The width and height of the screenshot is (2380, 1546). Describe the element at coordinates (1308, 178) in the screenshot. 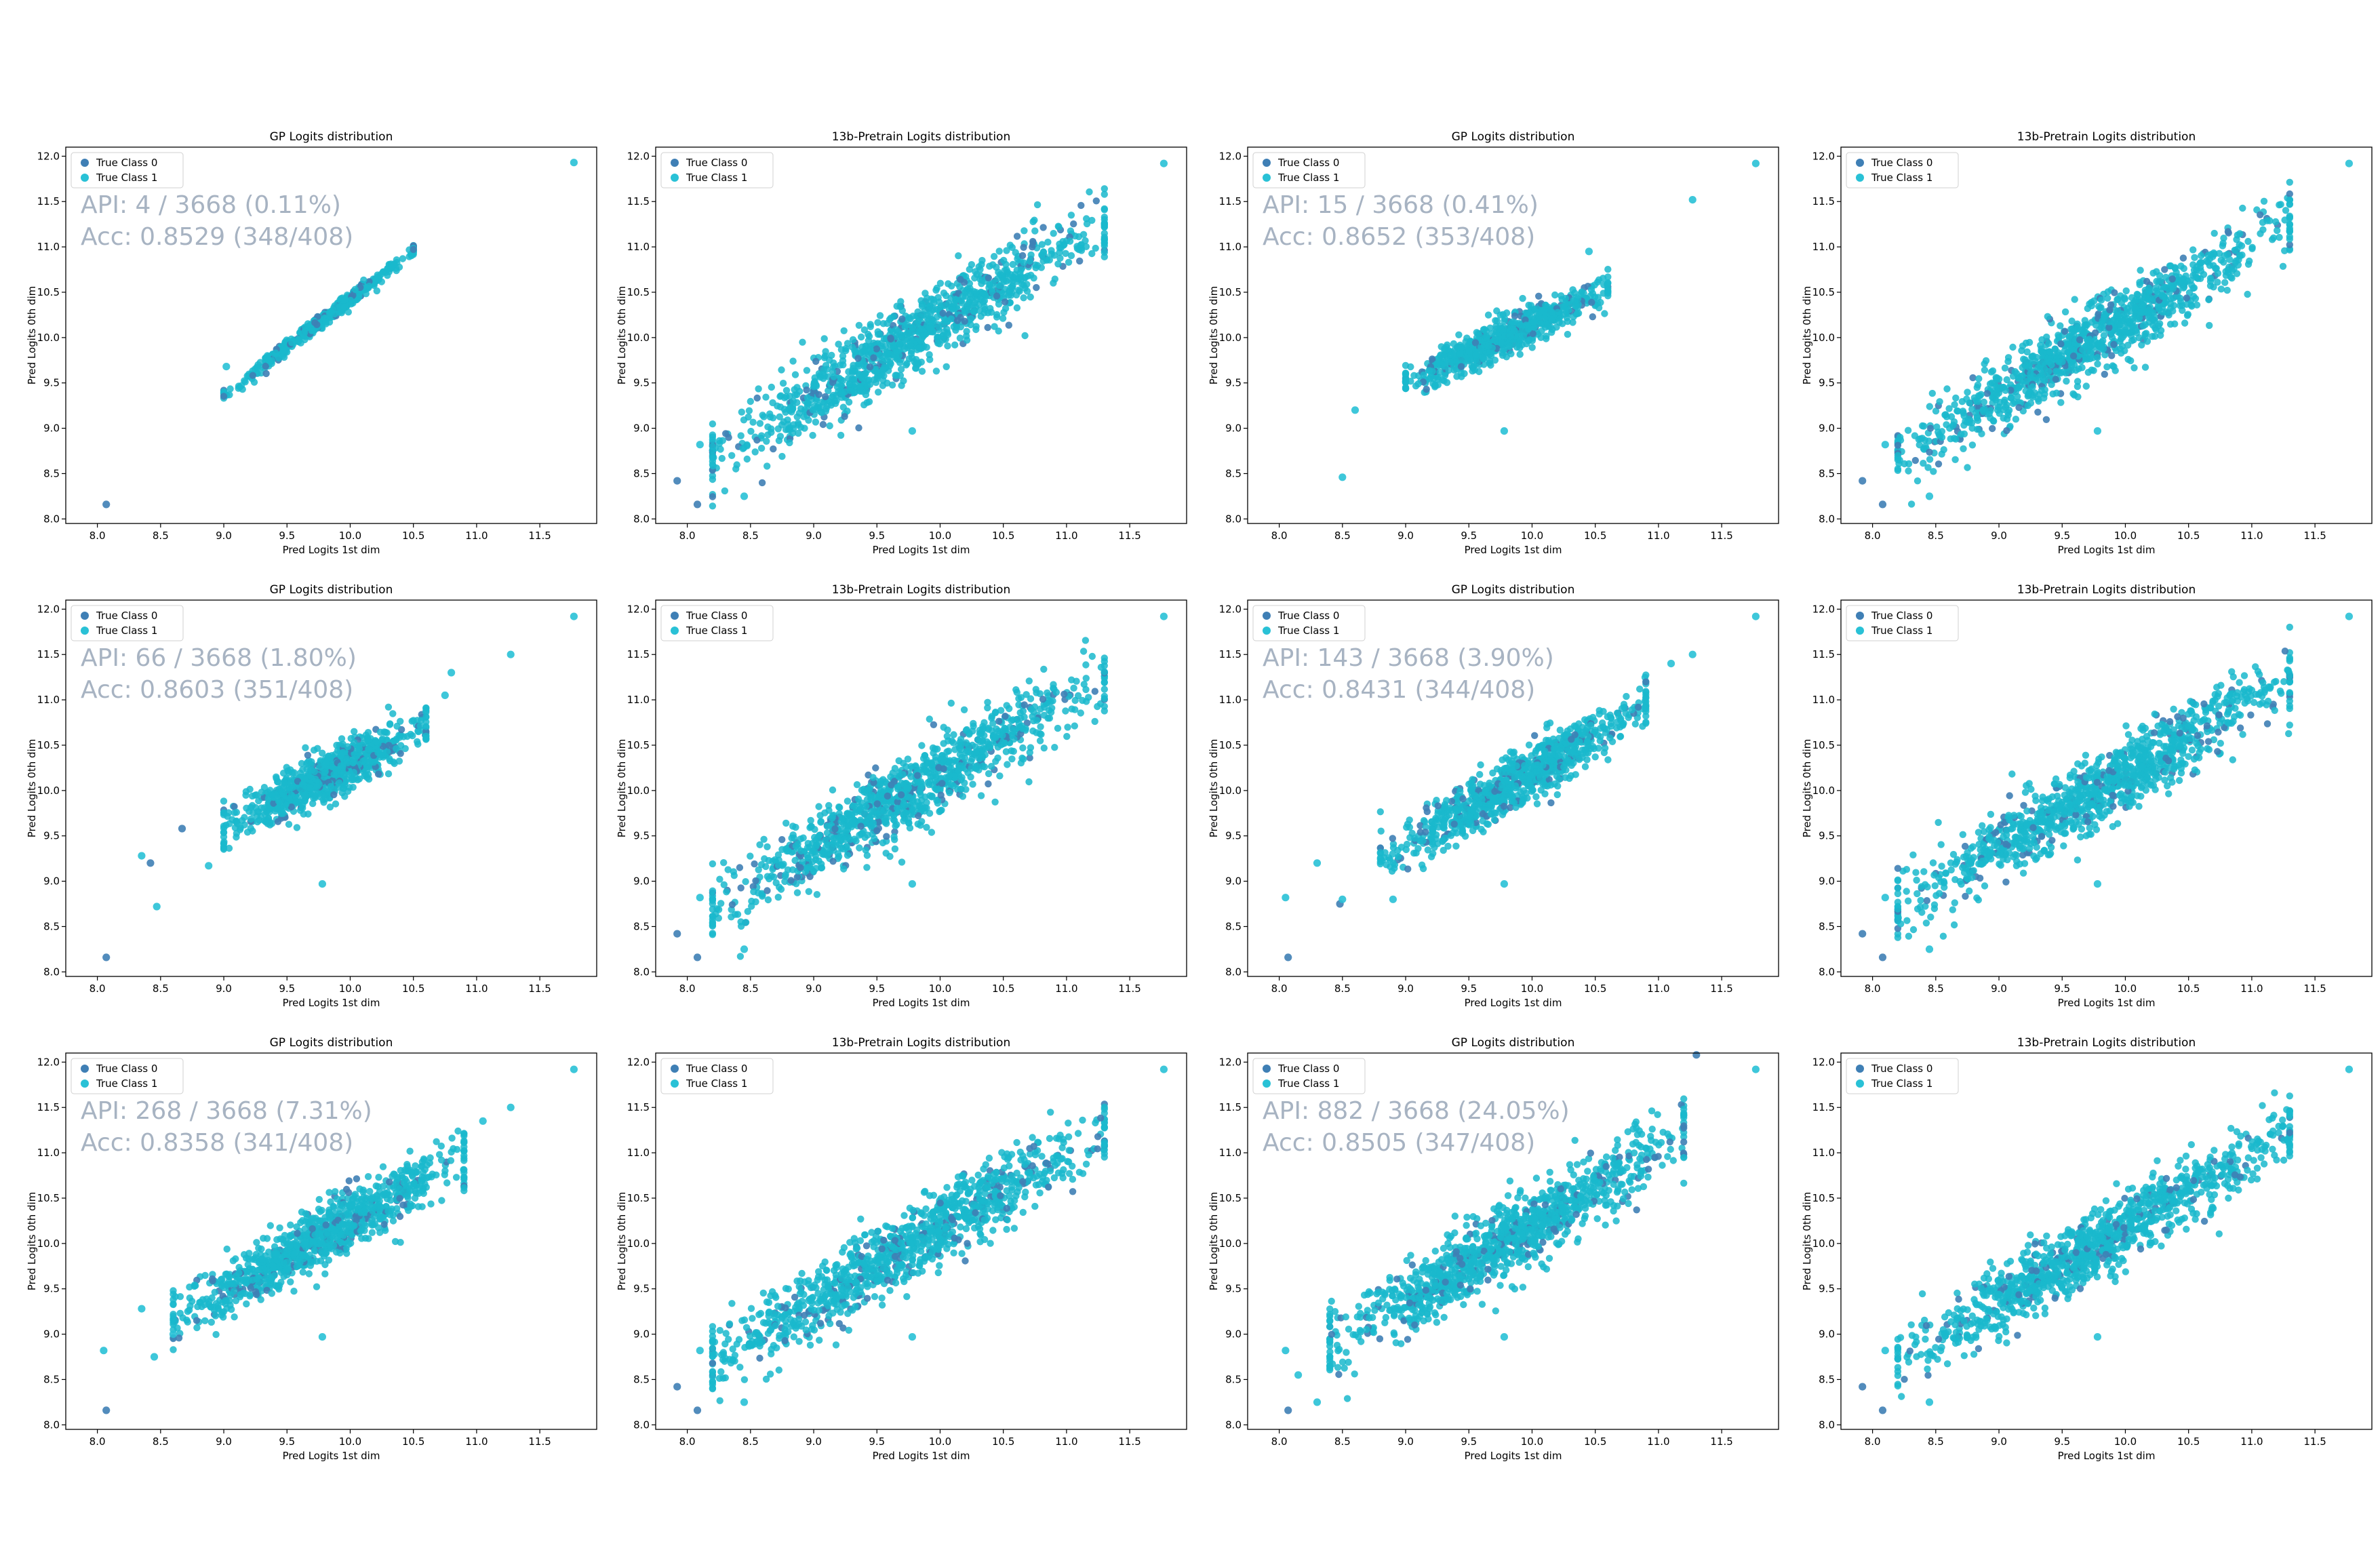

I see `legend-entry: True Class 1` at that location.